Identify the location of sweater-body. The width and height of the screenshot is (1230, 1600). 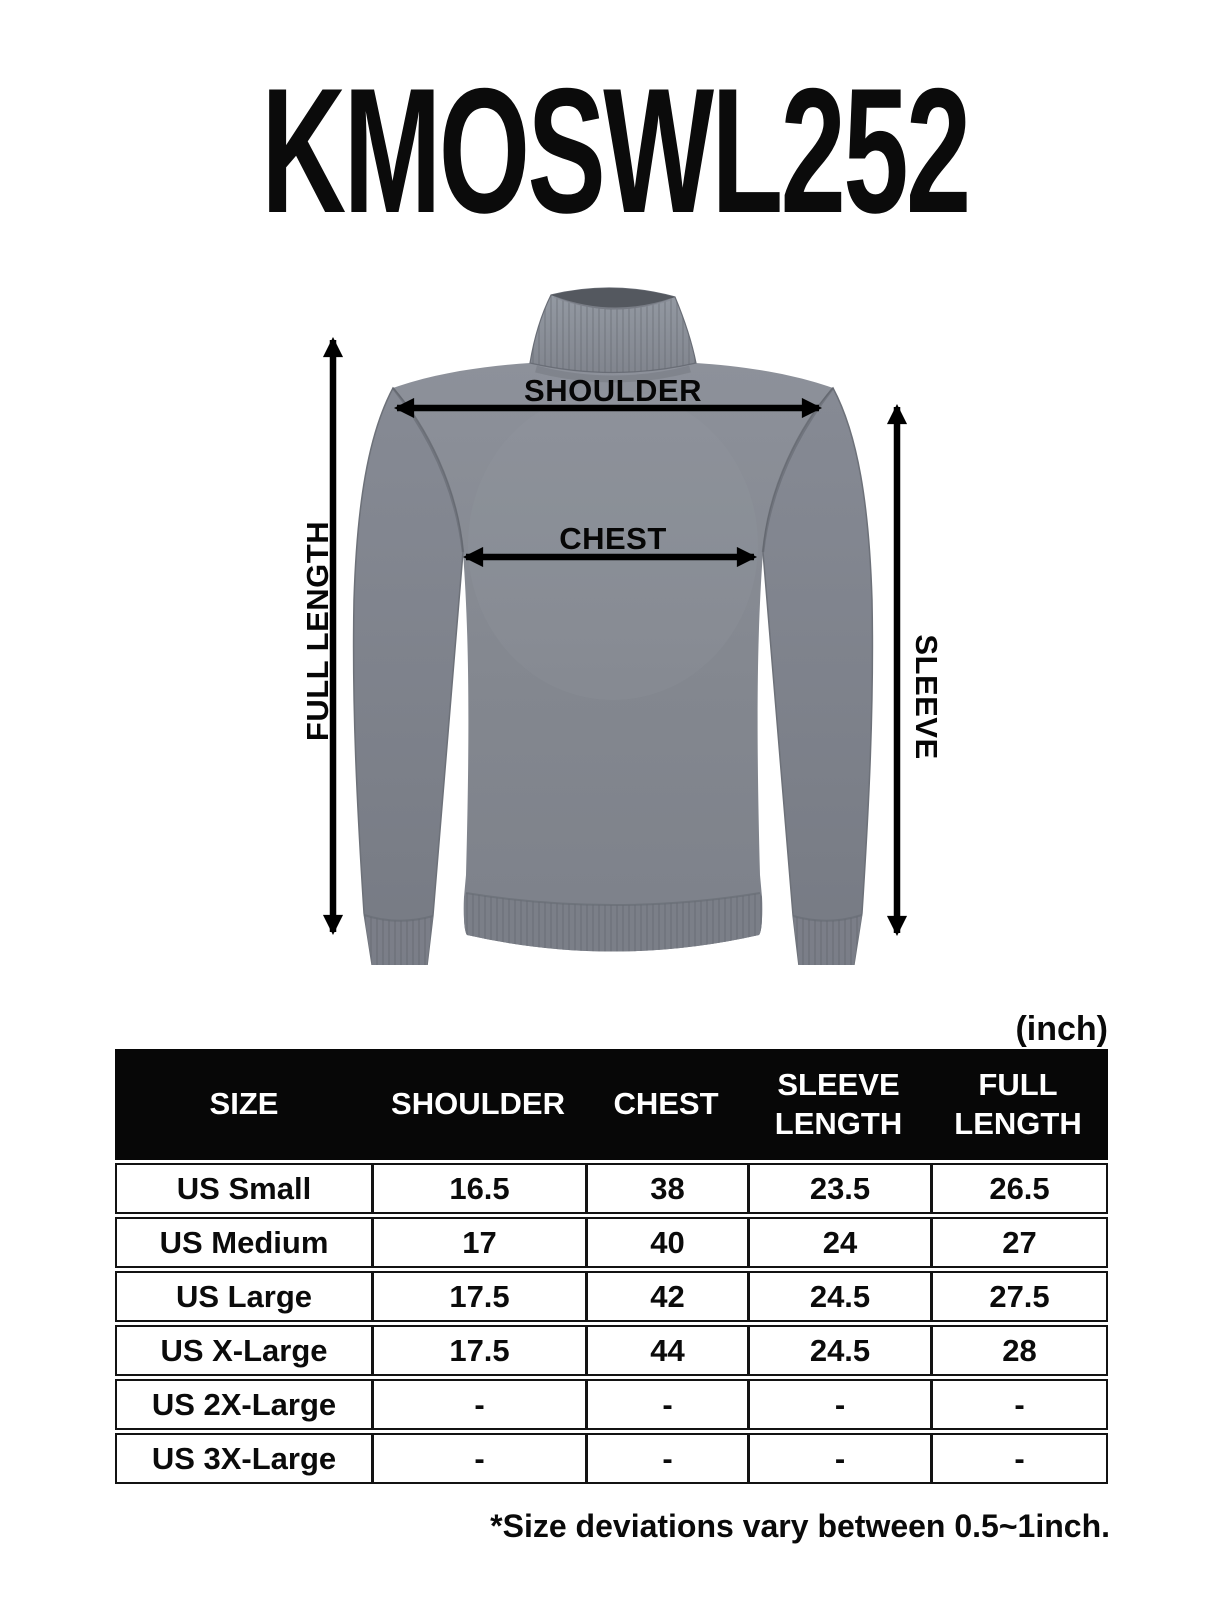
(613, 657).